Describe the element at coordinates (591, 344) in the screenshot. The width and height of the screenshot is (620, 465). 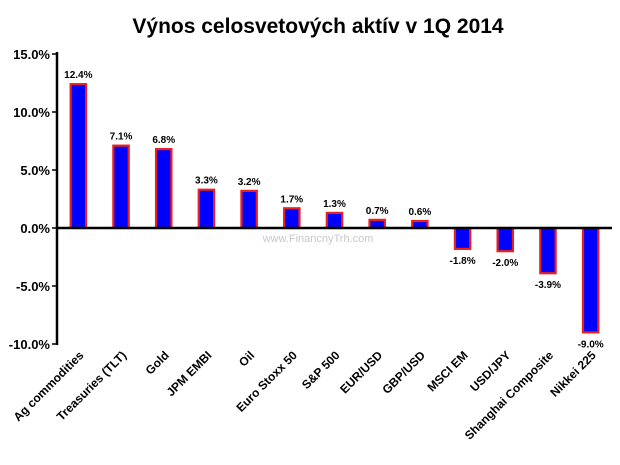
I see `data-label-12: -9.0%` at that location.